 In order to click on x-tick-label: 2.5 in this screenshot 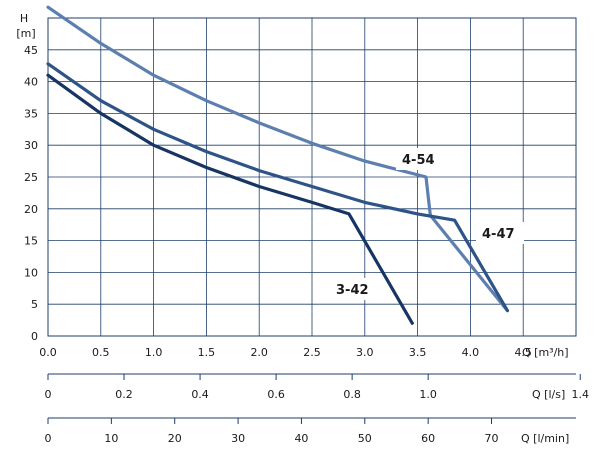, I will do `click(312, 352)`.